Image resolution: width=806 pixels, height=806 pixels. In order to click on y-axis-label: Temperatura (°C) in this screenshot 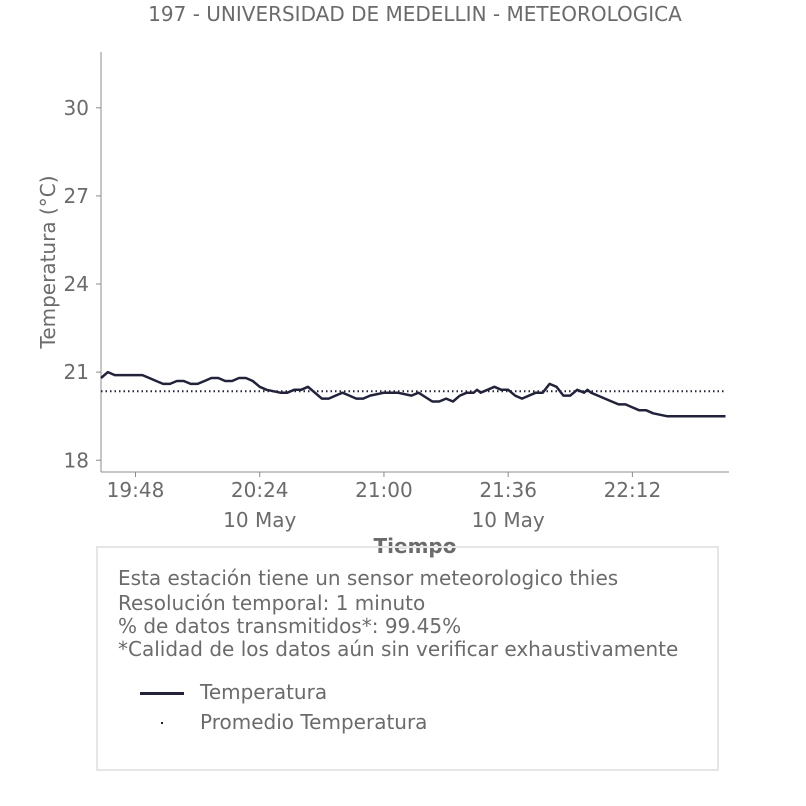, I will do `click(48, 262)`.